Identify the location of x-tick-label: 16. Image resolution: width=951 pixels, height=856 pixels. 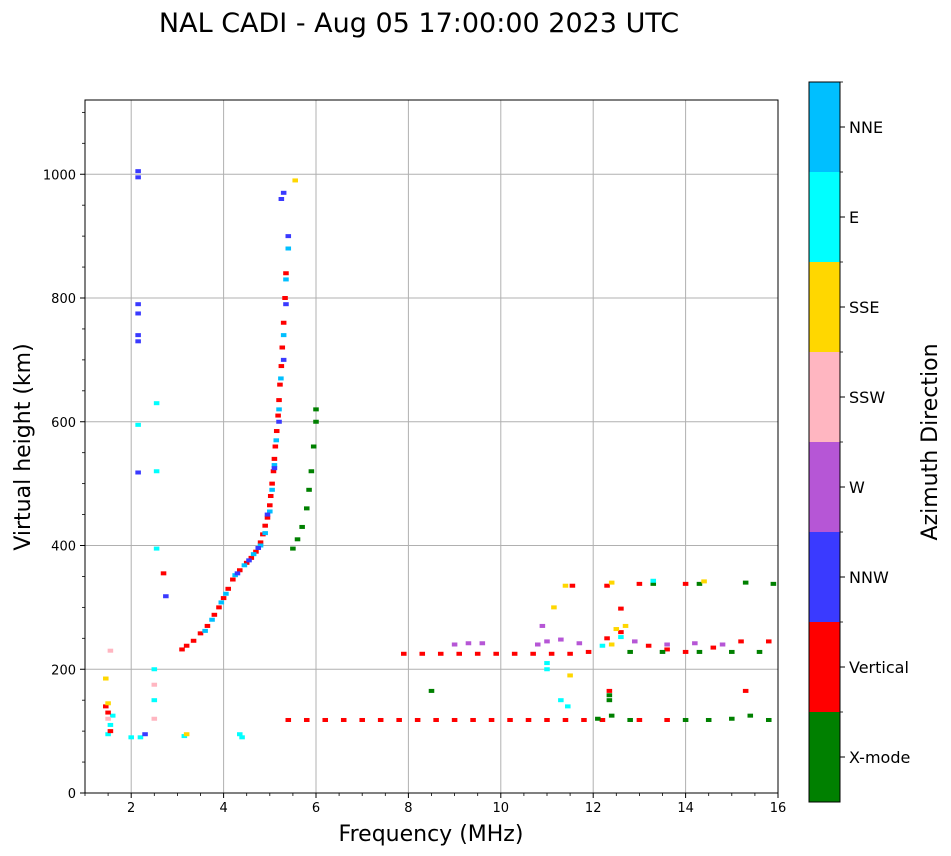
(778, 808).